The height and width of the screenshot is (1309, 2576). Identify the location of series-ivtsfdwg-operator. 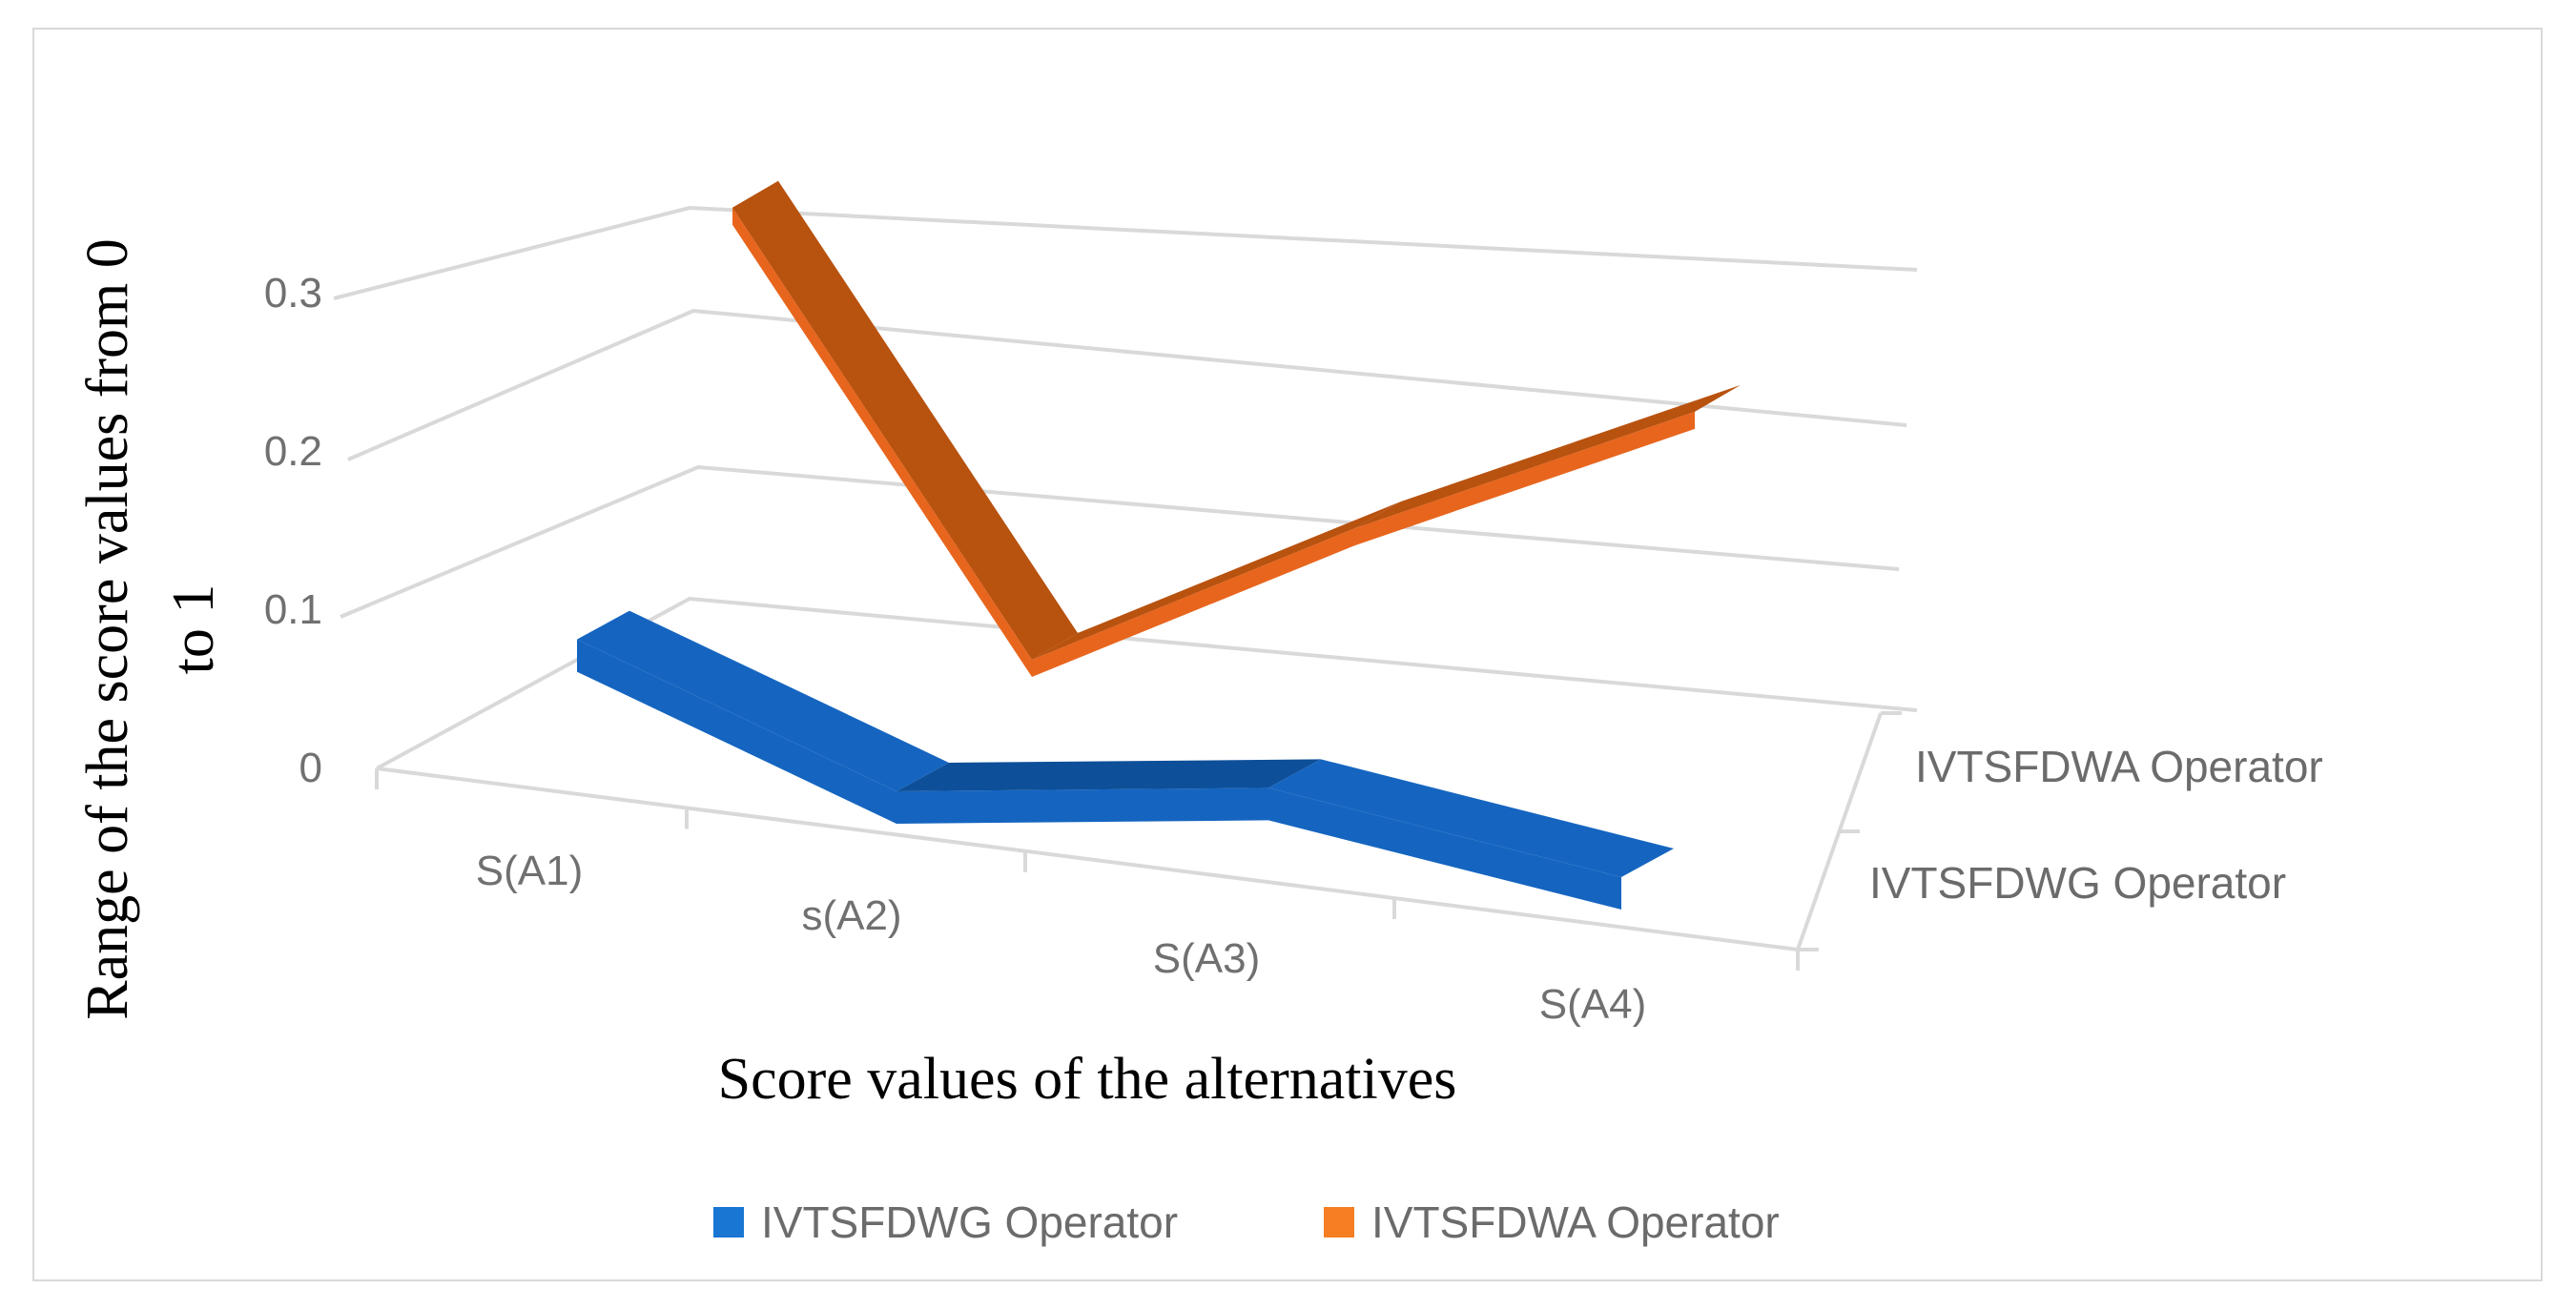
(1125, 760).